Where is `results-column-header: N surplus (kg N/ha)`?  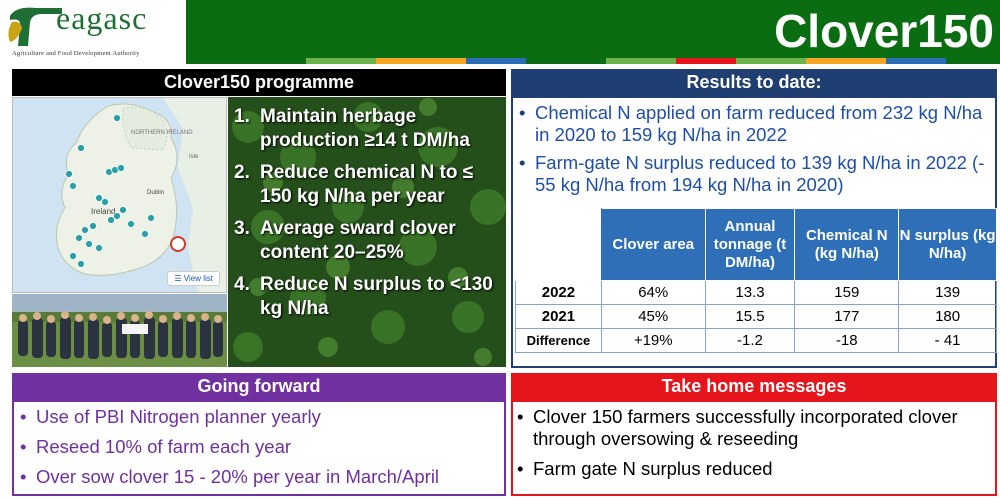
results-column-header: N surplus (kg N/ha) is located at coordinates (947, 244).